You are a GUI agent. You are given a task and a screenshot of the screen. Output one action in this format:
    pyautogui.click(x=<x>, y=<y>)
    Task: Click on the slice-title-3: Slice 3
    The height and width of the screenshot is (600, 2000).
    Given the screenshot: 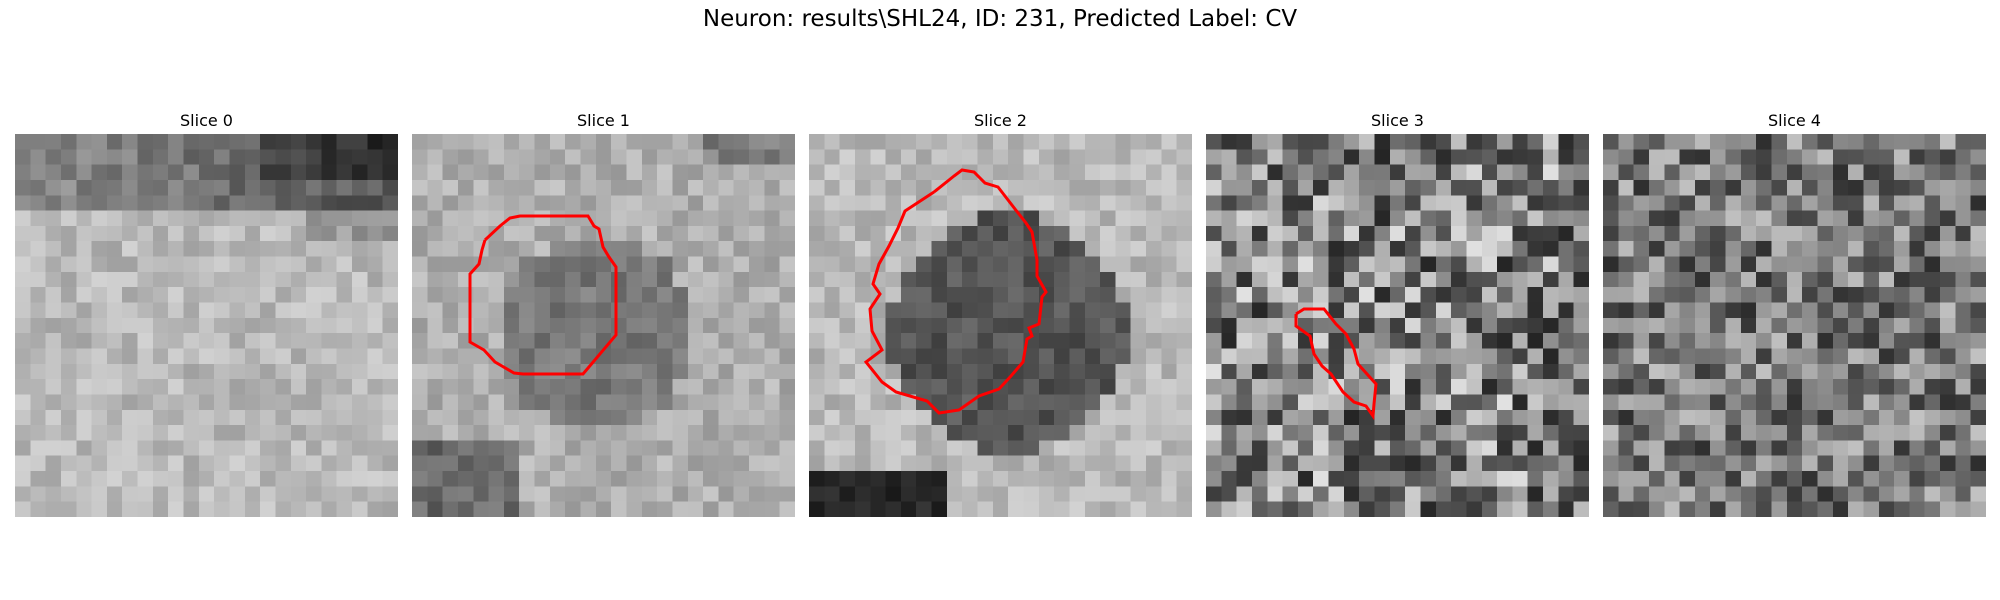 What is the action you would take?
    pyautogui.click(x=1397, y=120)
    